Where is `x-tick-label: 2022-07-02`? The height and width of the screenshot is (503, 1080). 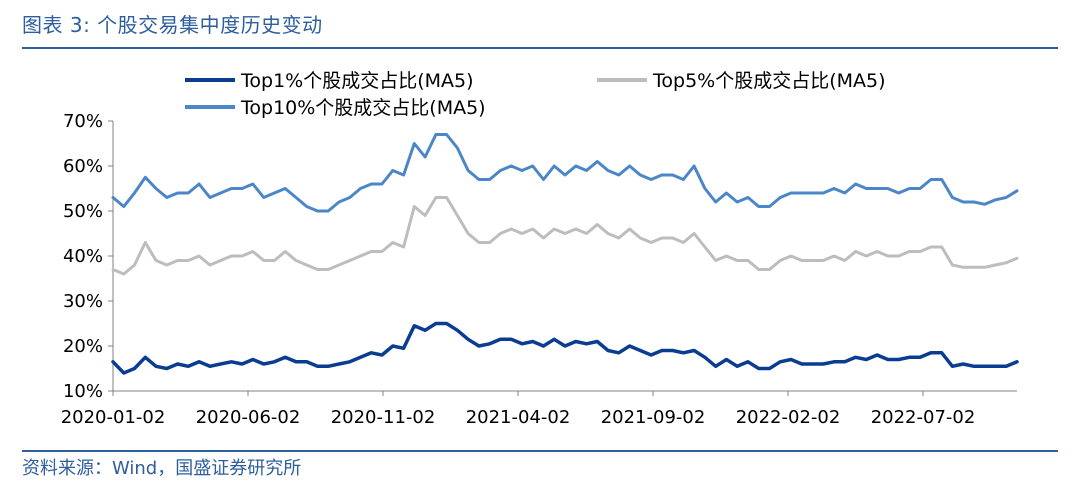 x-tick-label: 2022-07-02 is located at coordinates (923, 417).